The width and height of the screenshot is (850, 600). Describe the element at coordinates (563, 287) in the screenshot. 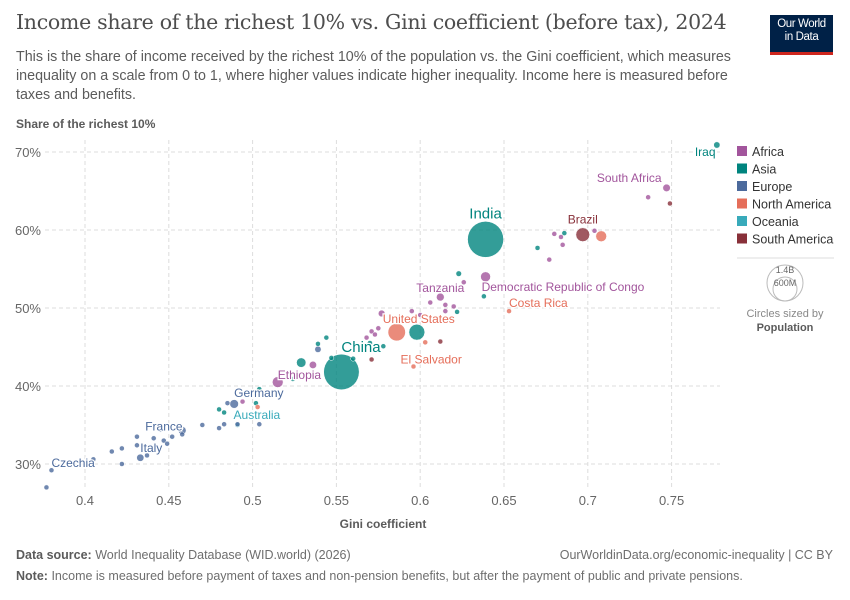

I see `point-label: Democratic Republic of Congo` at that location.